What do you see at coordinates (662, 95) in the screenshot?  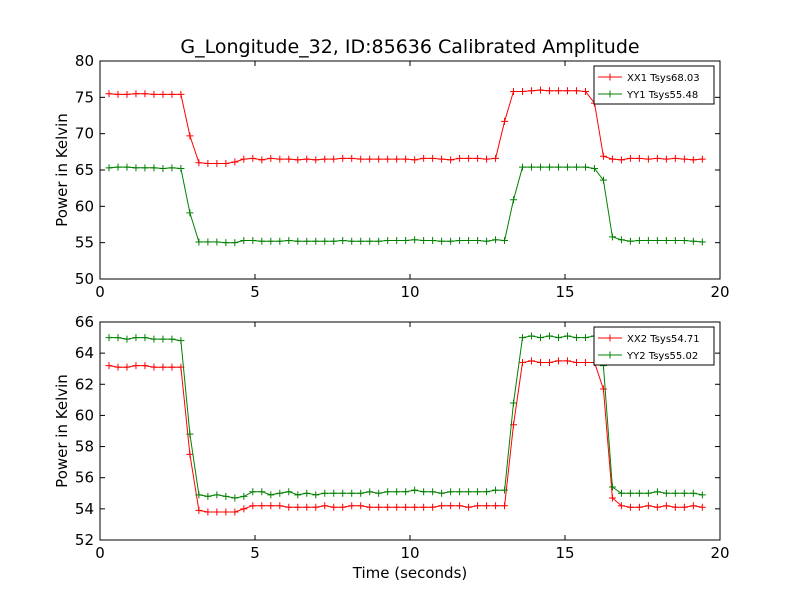 I see `legend-label: YY1 Tsys55.48` at bounding box center [662, 95].